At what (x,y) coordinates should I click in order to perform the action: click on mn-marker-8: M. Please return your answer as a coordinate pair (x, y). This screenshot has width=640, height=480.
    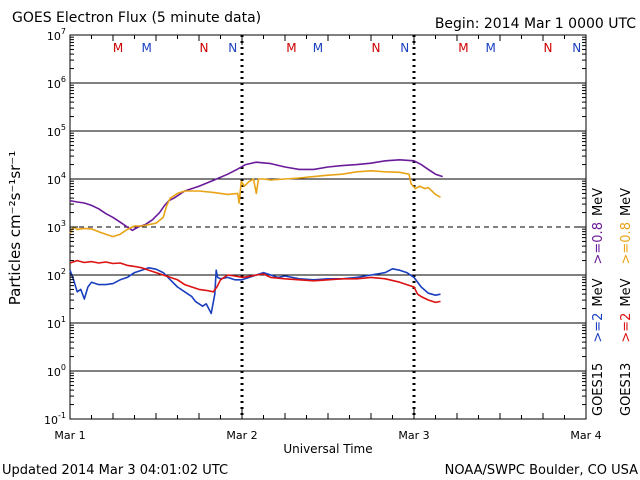
    Looking at the image, I should click on (463, 48).